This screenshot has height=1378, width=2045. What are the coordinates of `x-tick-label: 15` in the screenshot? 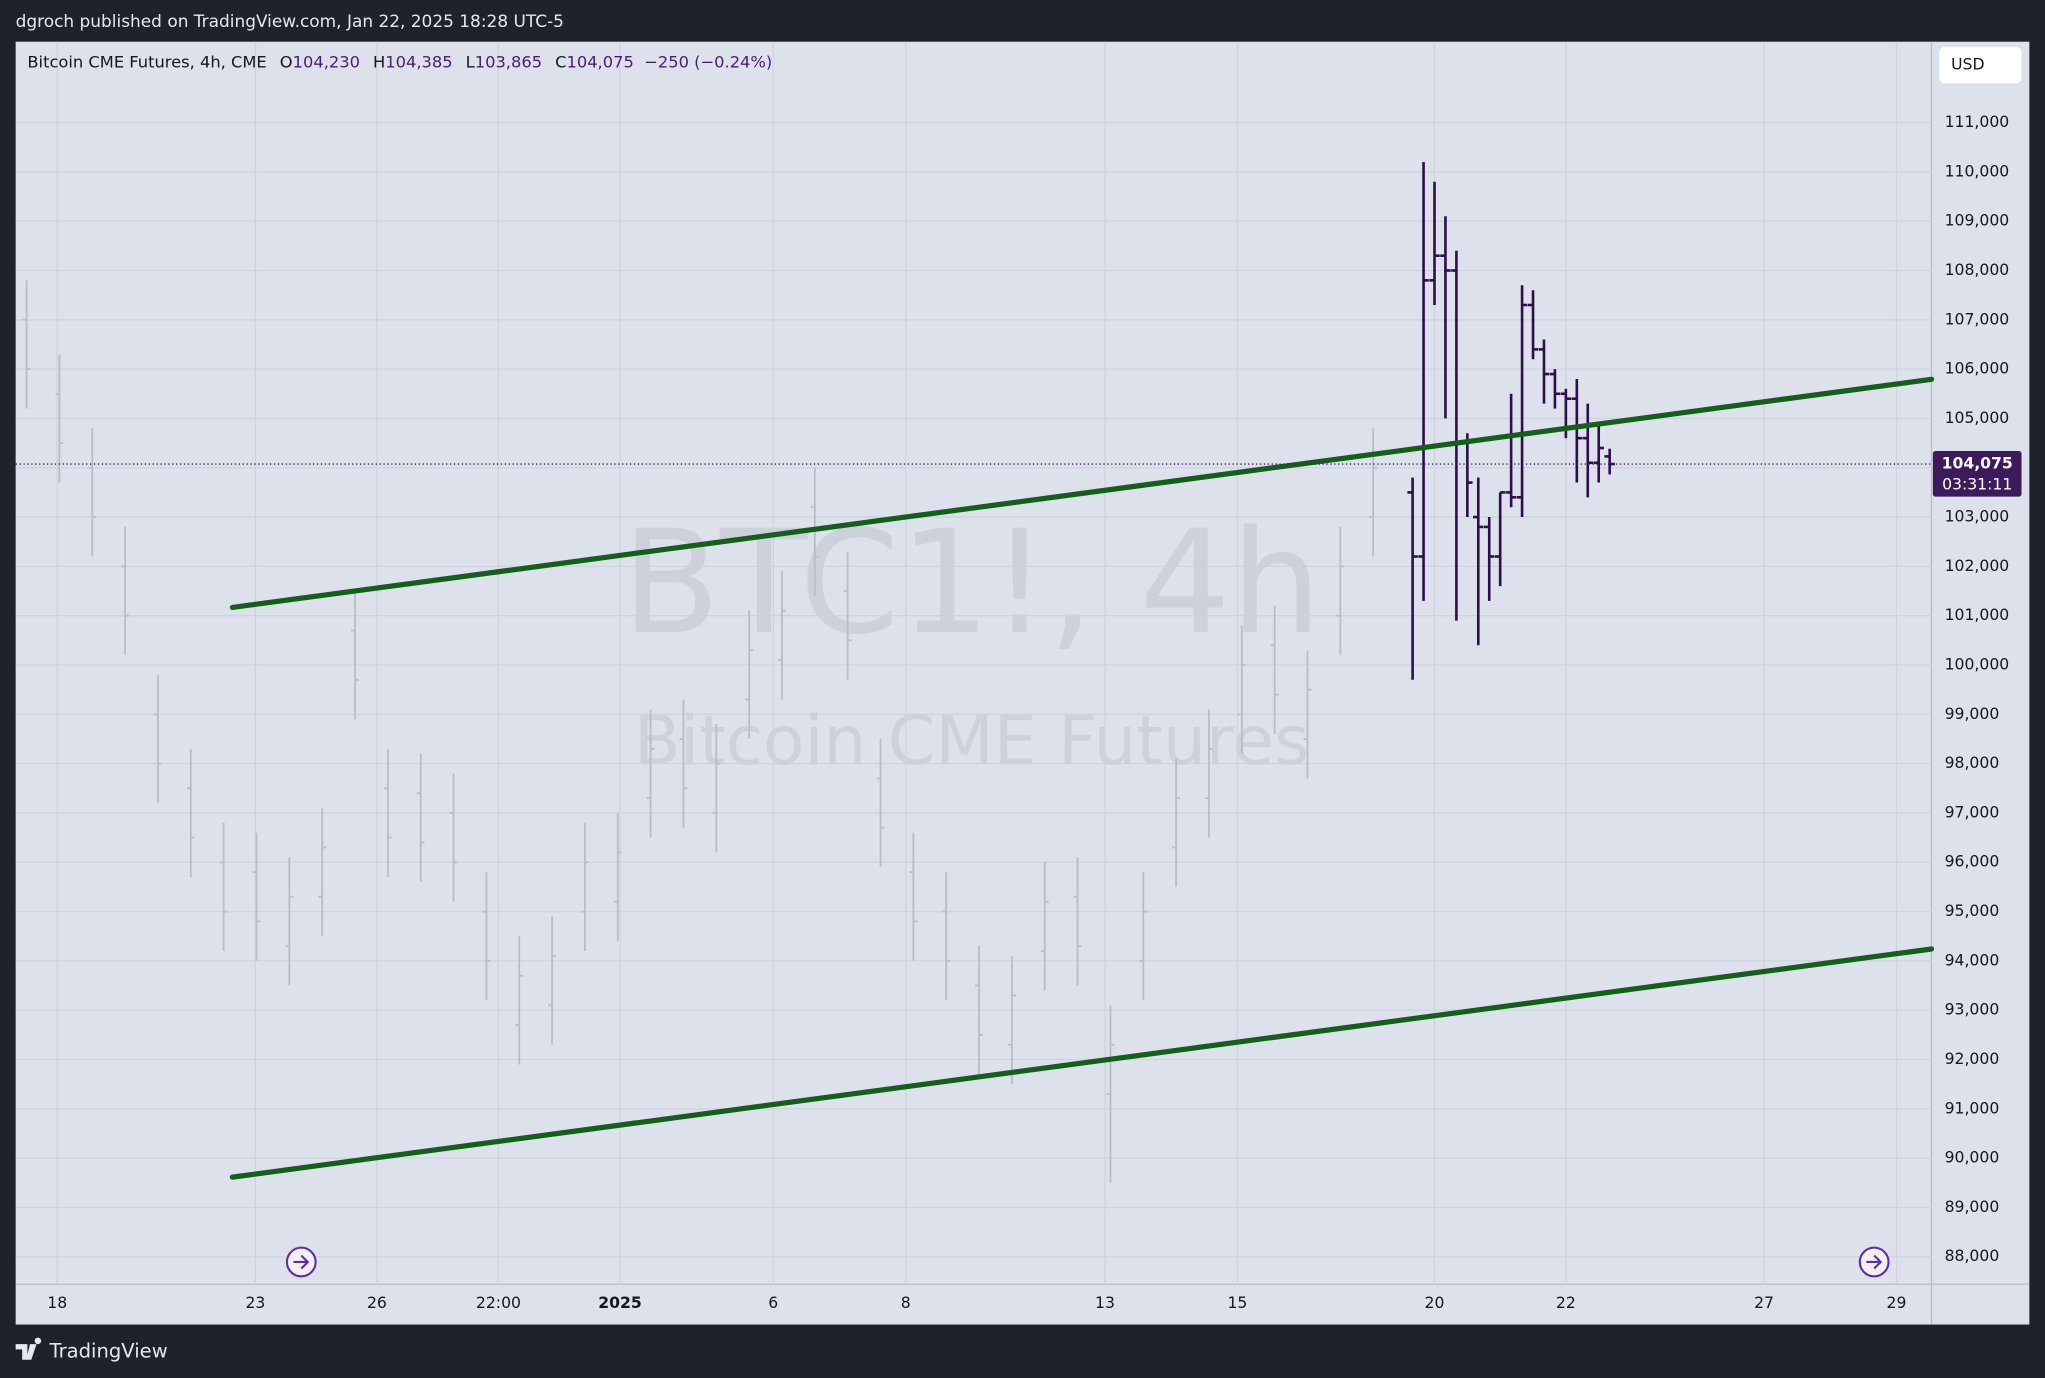 It's located at (1237, 1302).